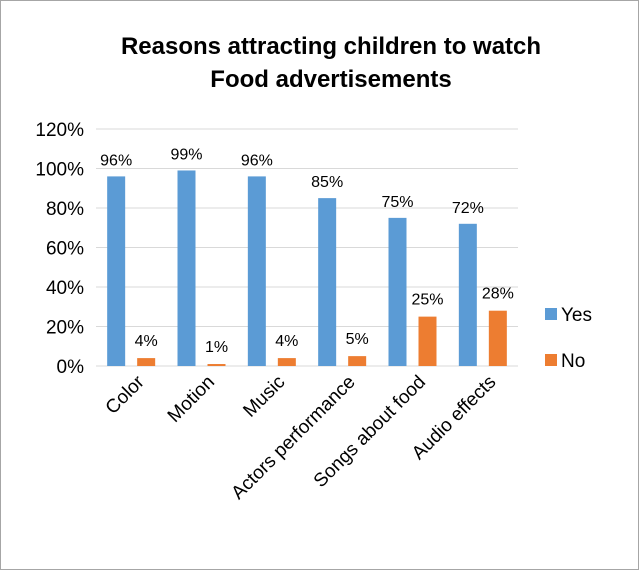 The width and height of the screenshot is (639, 571). I want to click on chart-title-line-2: Food advertisements, so click(330, 79).